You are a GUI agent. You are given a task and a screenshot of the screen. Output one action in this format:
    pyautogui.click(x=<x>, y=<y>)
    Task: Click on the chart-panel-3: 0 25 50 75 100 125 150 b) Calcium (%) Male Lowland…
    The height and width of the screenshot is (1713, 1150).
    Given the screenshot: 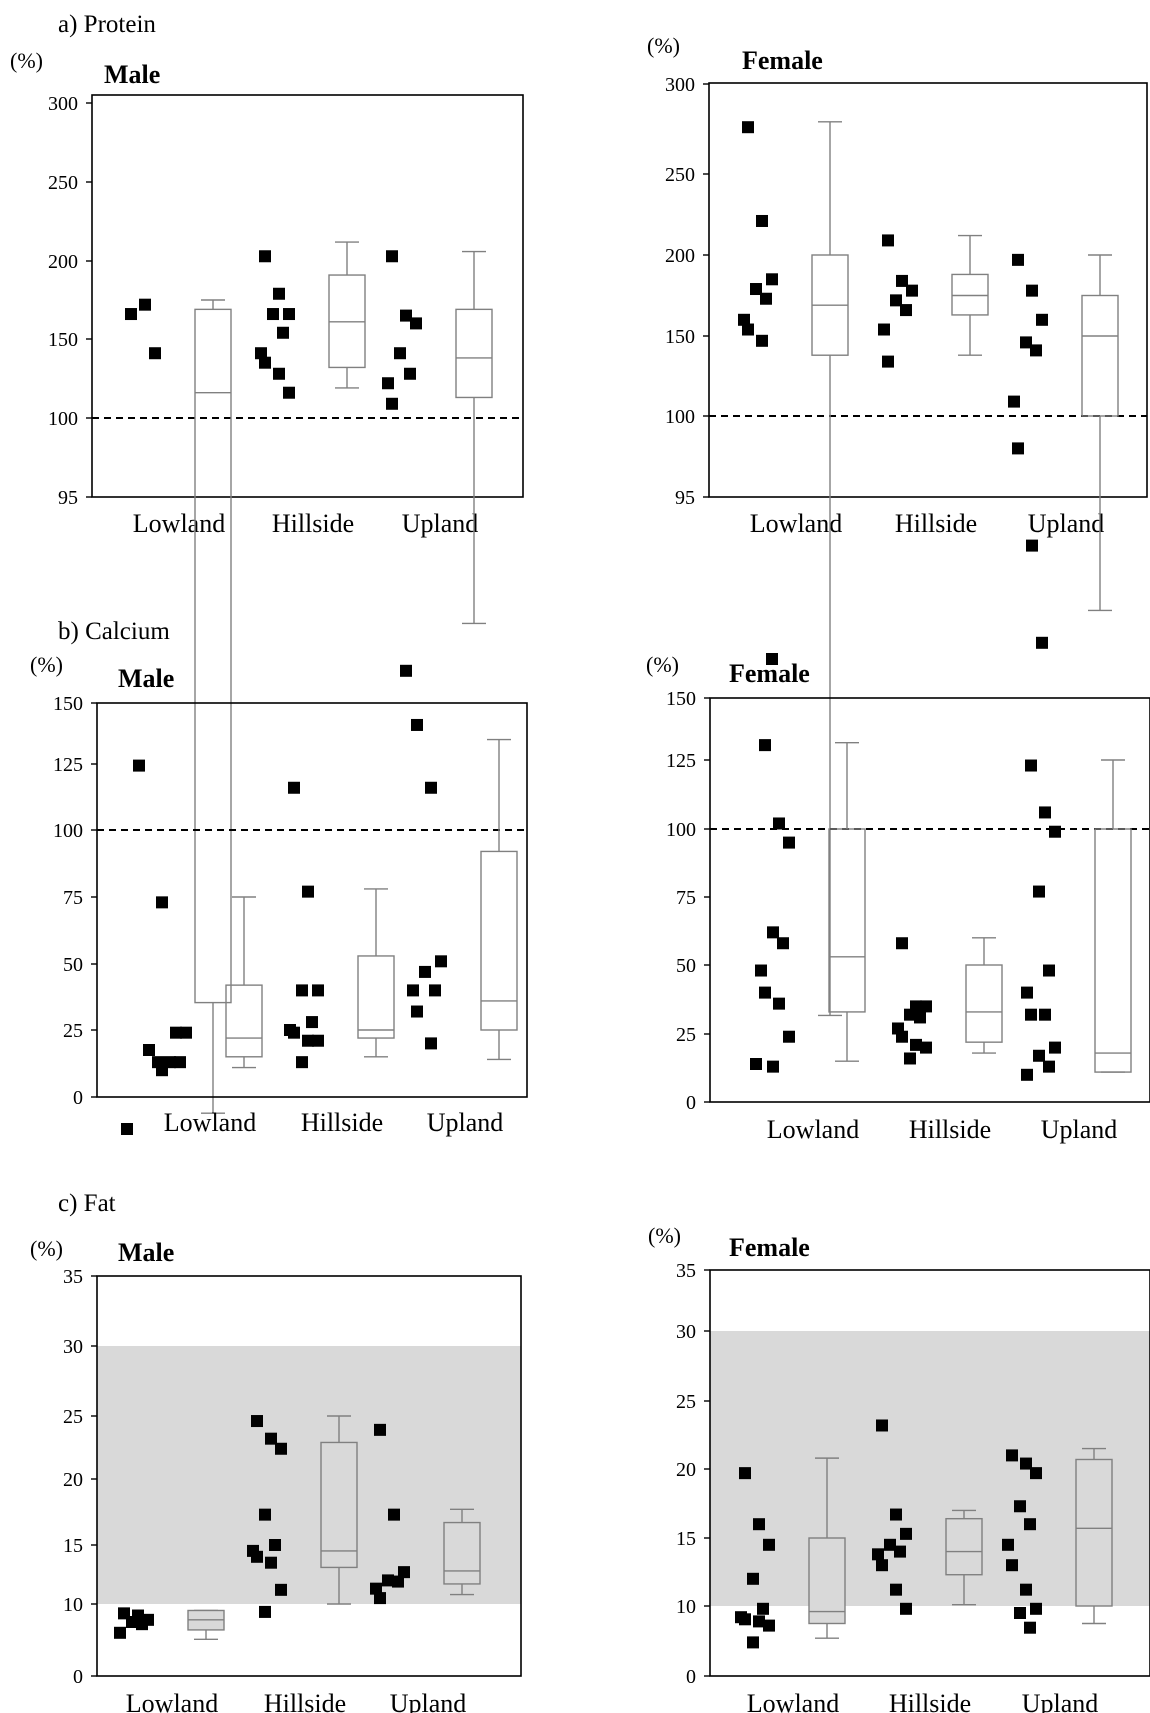 What is the action you would take?
    pyautogui.click(x=279, y=877)
    